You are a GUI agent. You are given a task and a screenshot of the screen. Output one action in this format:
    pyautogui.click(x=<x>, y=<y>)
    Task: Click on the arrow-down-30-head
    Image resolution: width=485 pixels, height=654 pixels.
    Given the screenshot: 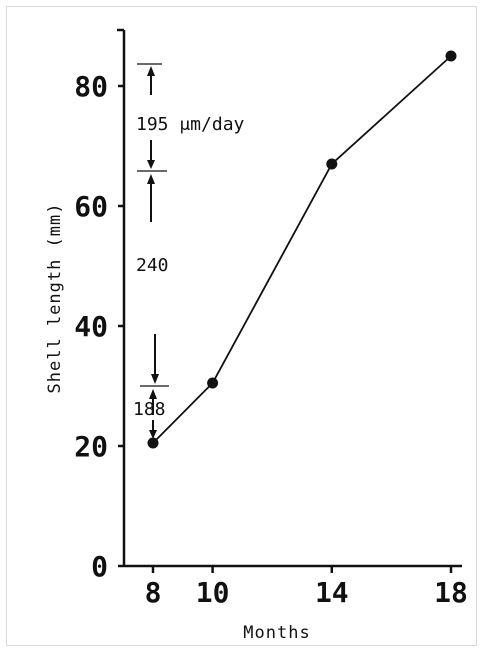 What is the action you would take?
    pyautogui.click(x=155, y=379)
    